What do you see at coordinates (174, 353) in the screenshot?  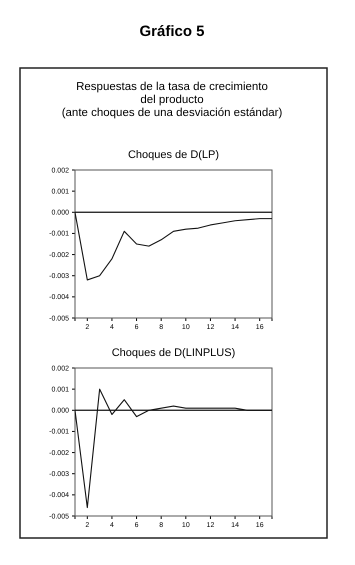 I see `chart-title: Choques de D(LINPLUS)` at bounding box center [174, 353].